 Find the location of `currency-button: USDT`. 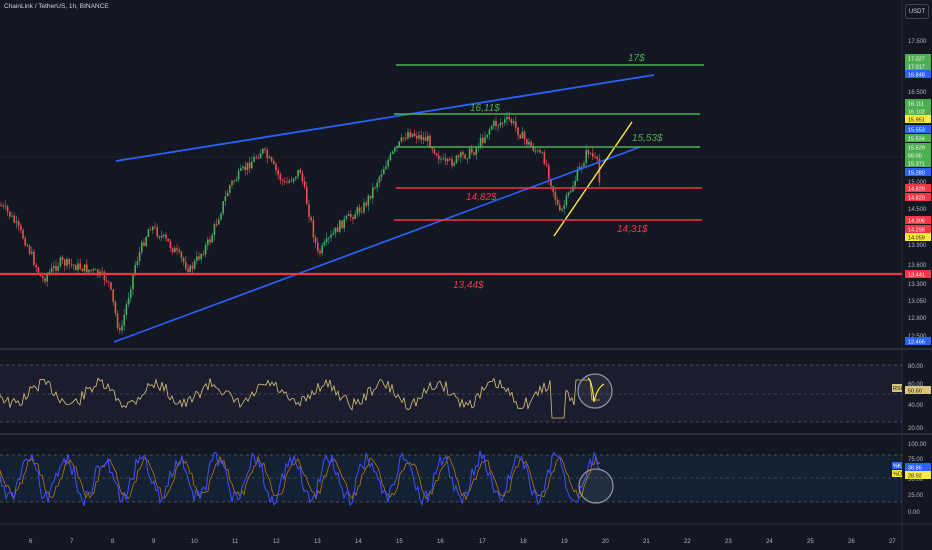

currency-button: USDT is located at coordinates (917, 11).